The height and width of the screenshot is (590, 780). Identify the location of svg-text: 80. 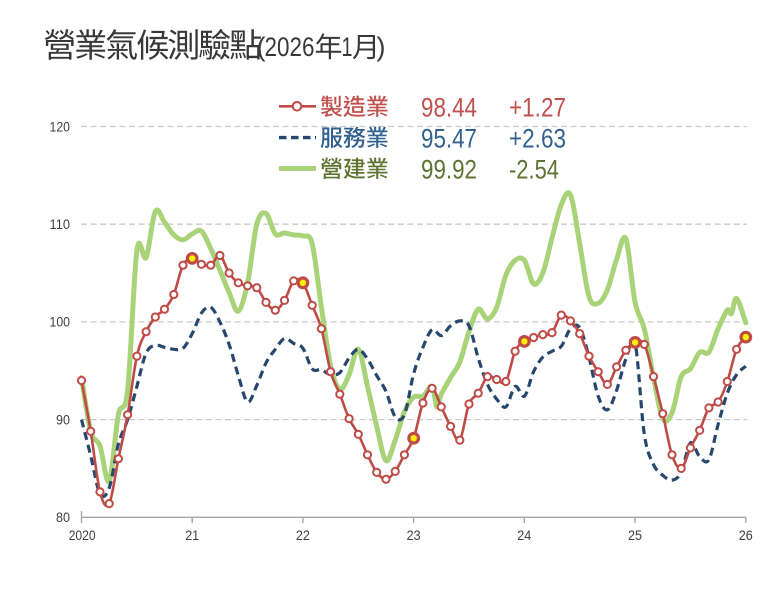
(63, 517).